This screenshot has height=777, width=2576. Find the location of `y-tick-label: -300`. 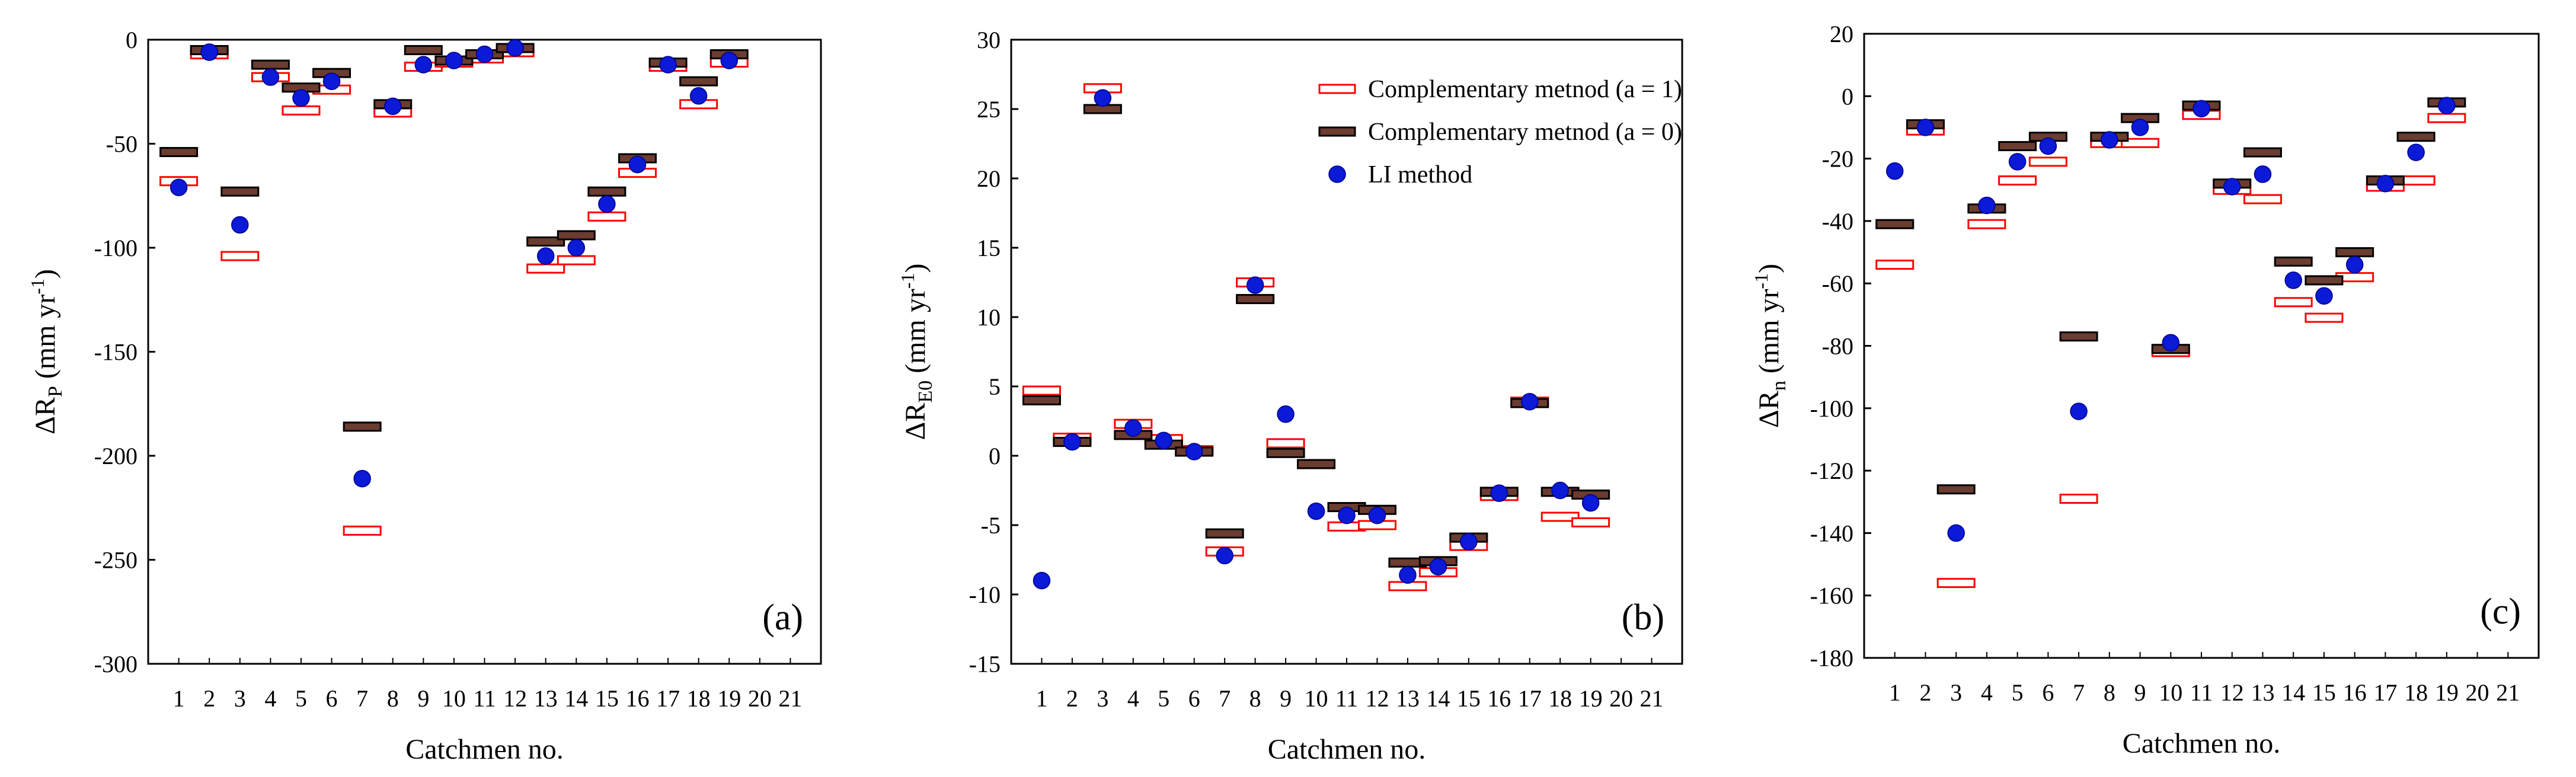

y-tick-label: -300 is located at coordinates (116, 664).